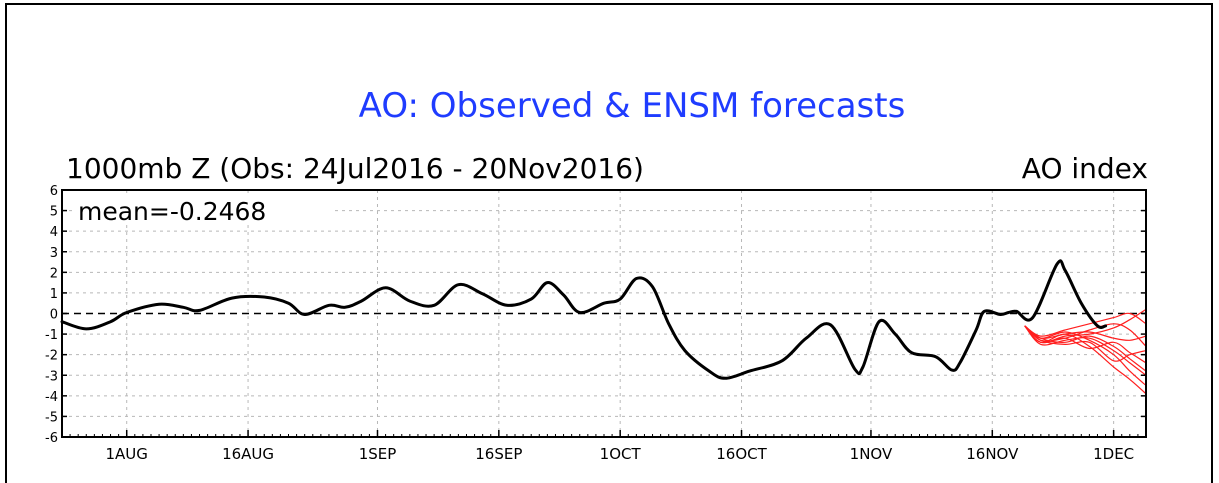 The image size is (1219, 483). What do you see at coordinates (632, 106) in the screenshot?
I see `chart-title: AO: Observed & ENSM forecasts` at bounding box center [632, 106].